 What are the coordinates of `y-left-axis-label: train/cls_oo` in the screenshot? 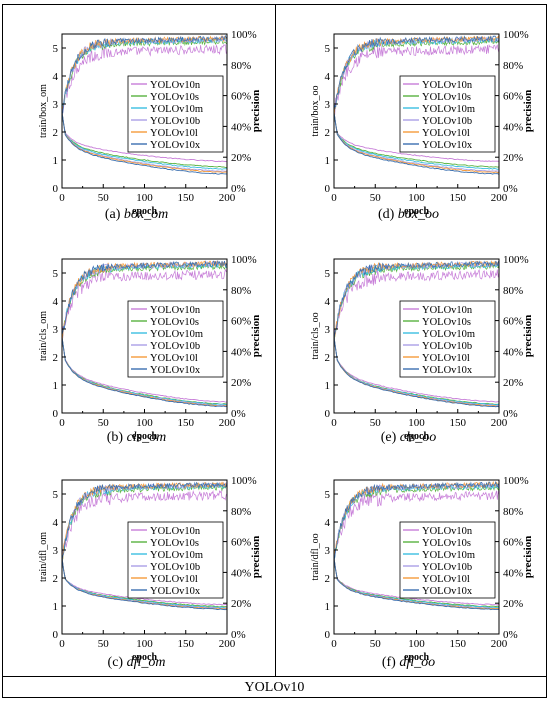 It's located at (315, 335).